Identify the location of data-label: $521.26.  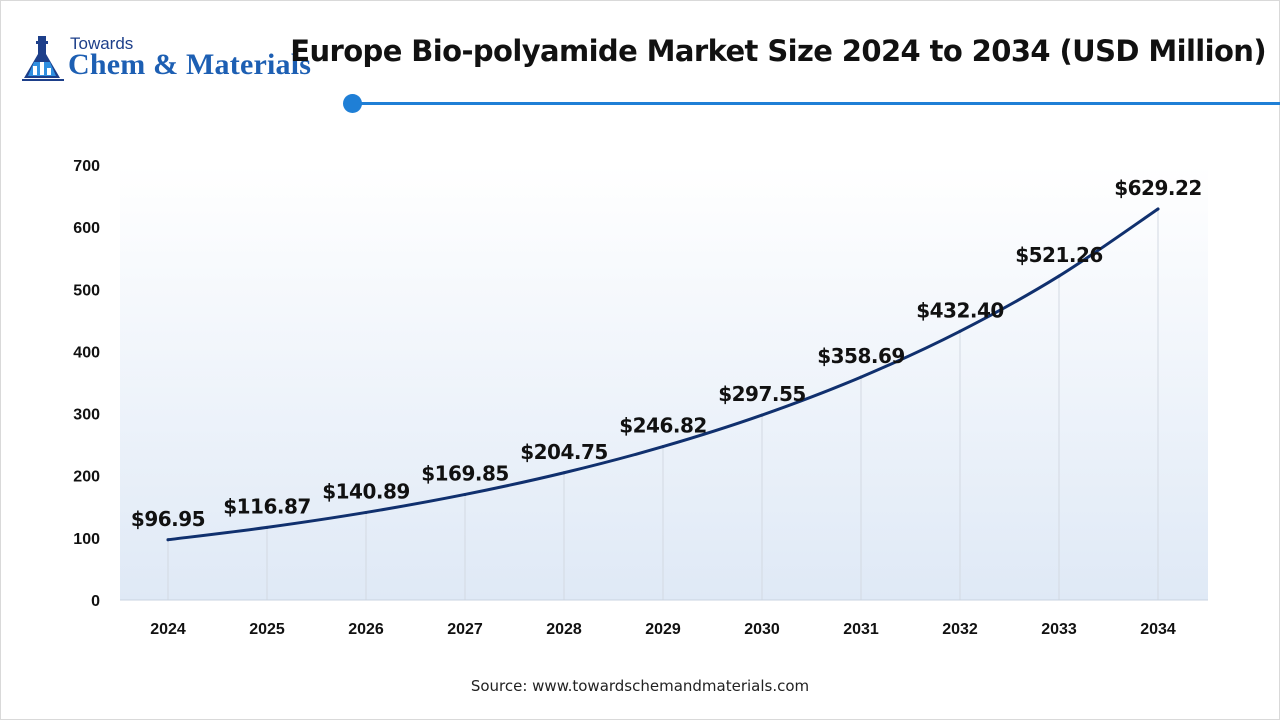
(1059, 255).